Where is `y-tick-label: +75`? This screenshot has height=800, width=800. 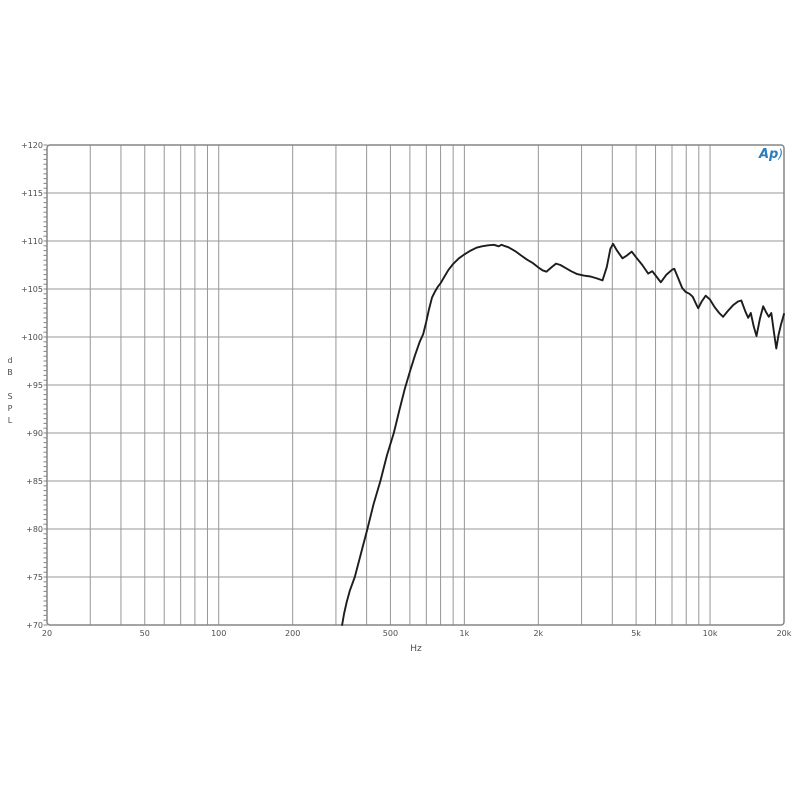
y-tick-label: +75 is located at coordinates (34, 577).